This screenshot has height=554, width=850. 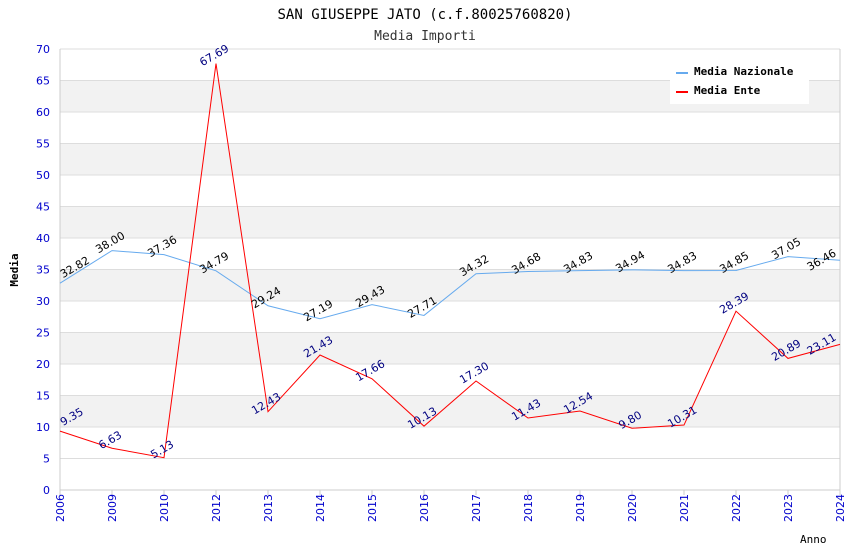 What do you see at coordinates (43, 238) in the screenshot?
I see `y-tick-label: 40` at bounding box center [43, 238].